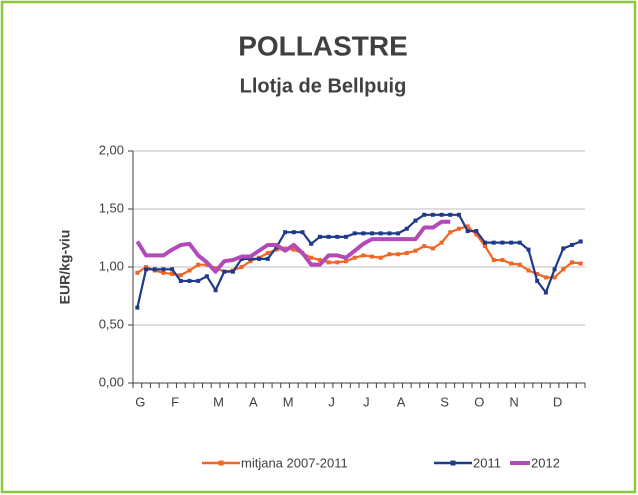 This screenshot has height=495, width=638. Describe the element at coordinates (487, 462) in the screenshot. I see `legend-label: 2011` at that location.